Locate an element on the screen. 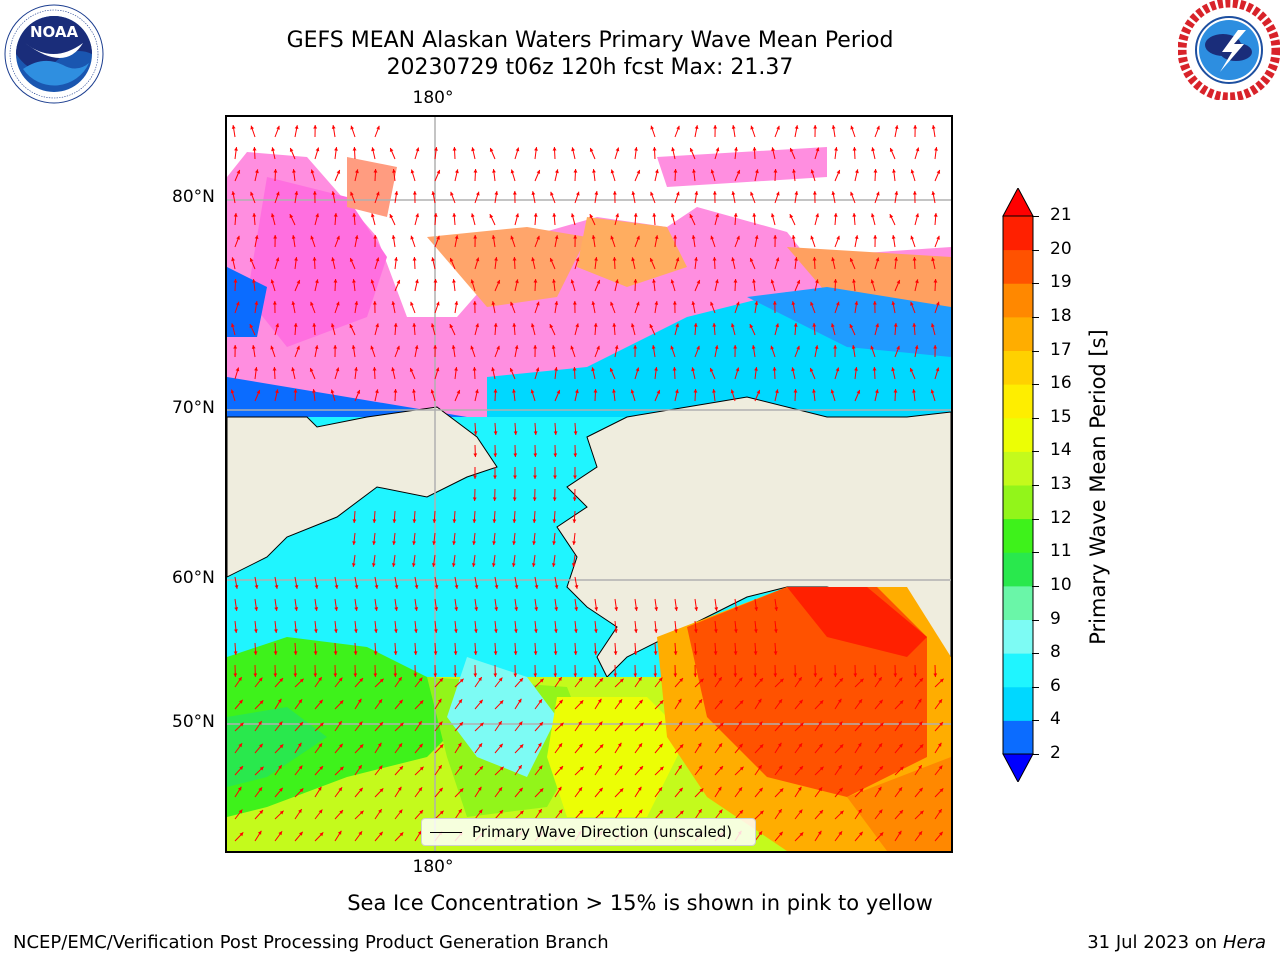 This screenshot has height=960, width=1280. colorbar-tick-label: 20 is located at coordinates (1061, 248).